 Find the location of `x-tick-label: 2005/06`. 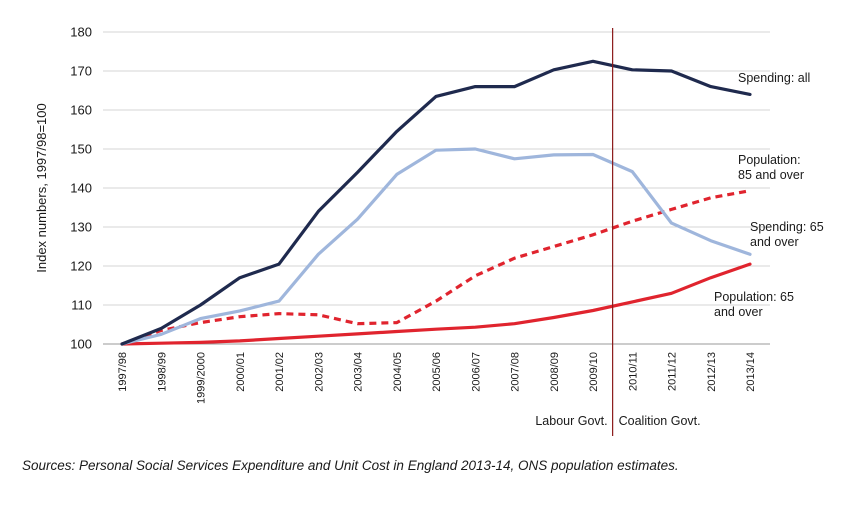

x-tick-label: 2005/06 is located at coordinates (437, 372).